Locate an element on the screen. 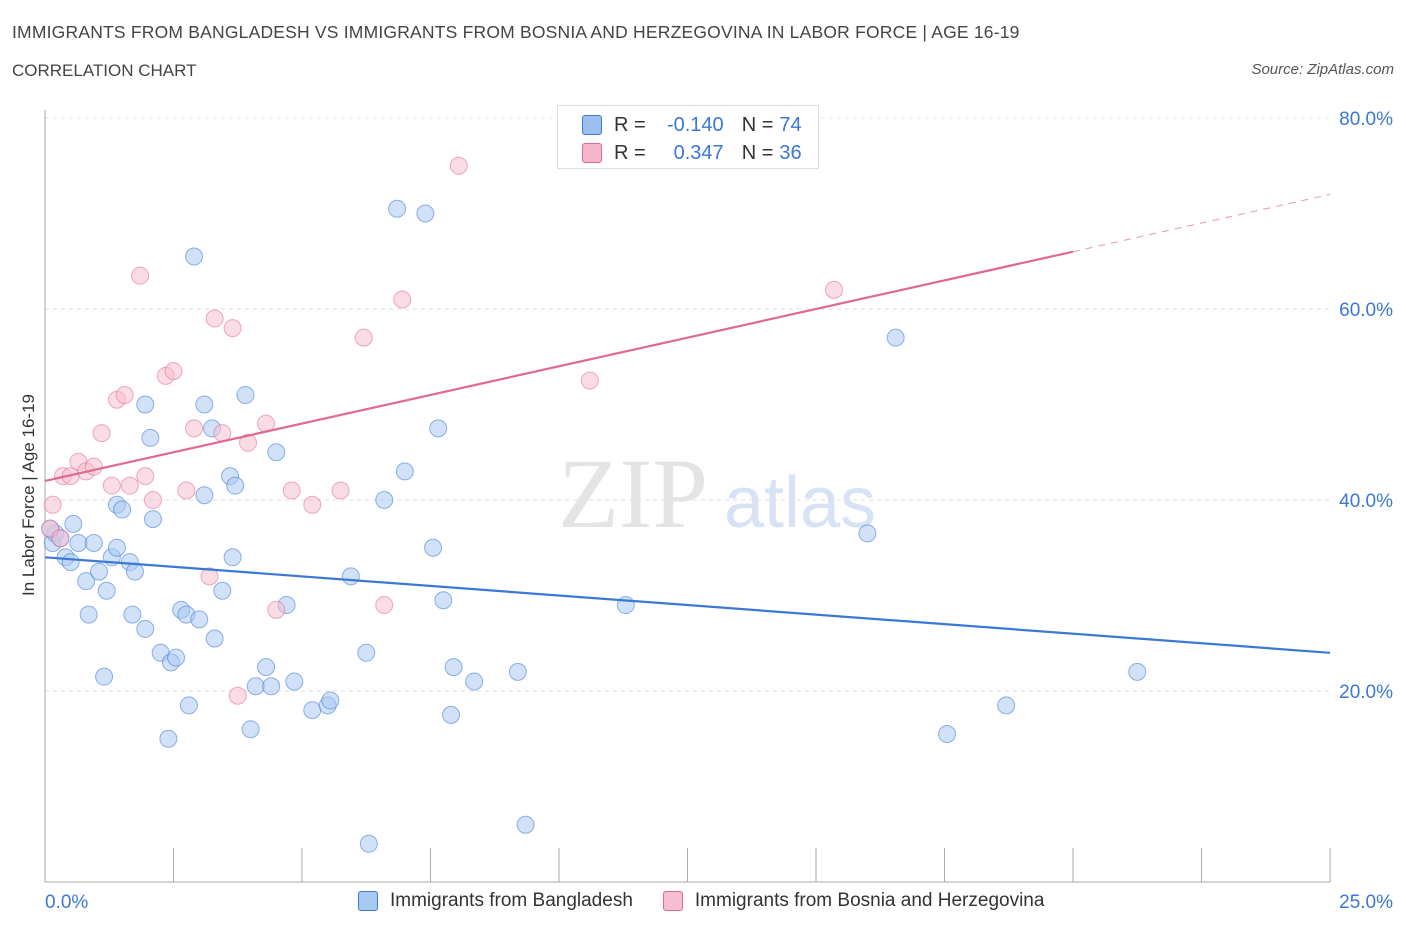  watermark: ZIP atlas is located at coordinates (717, 493).